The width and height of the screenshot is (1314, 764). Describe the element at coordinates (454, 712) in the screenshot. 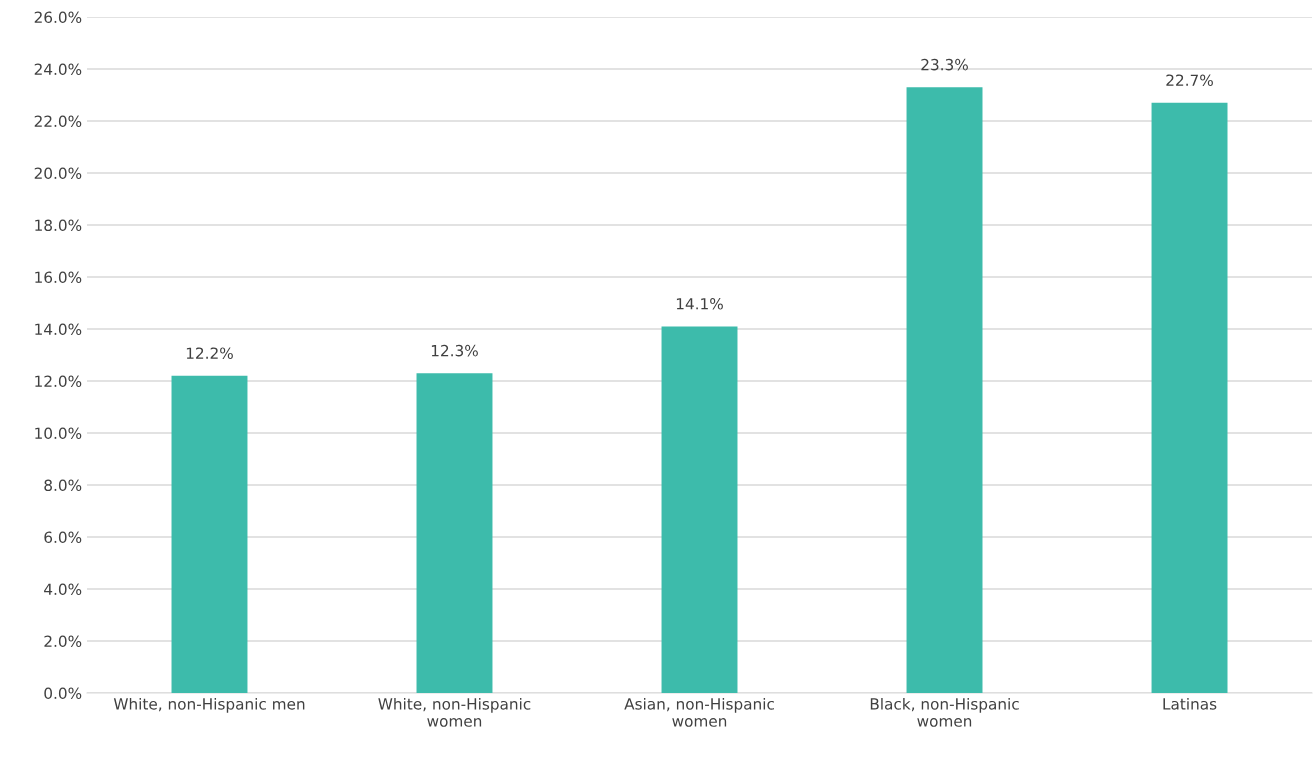

I see `x-tick-label: White, non-Hispanic women` at that location.